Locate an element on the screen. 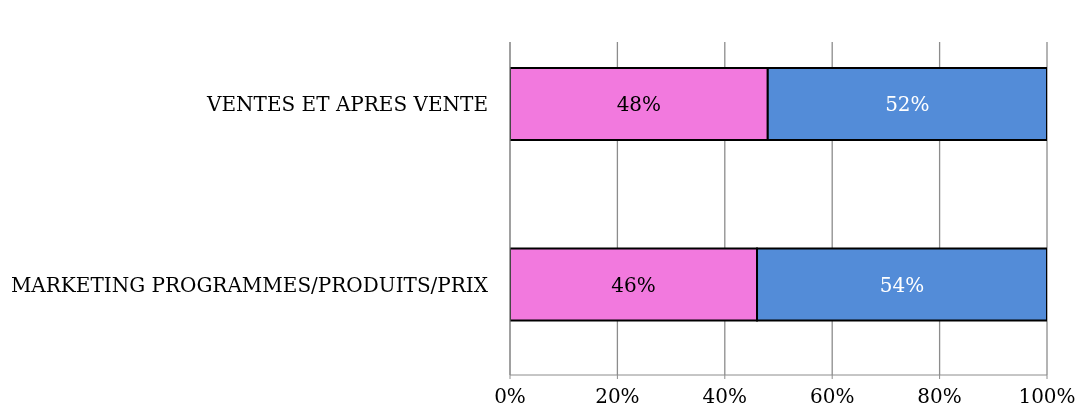 The image size is (1078, 419). y-tick-label: VENTES ET APRES VENTE is located at coordinates (347, 104).